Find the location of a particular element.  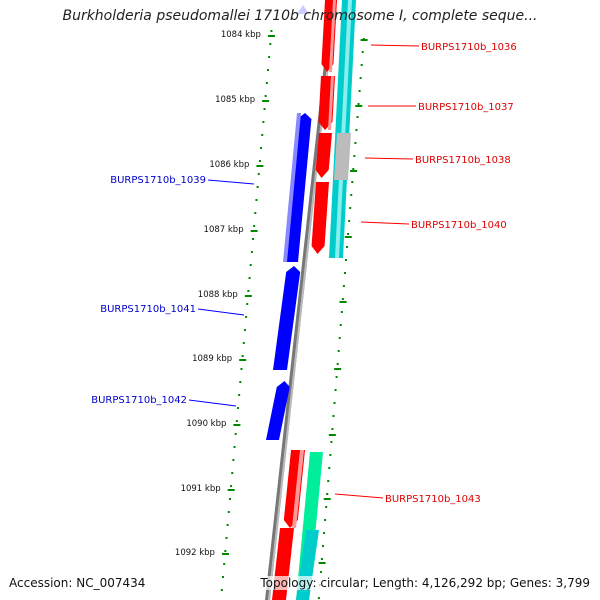

gene-label: BURPS1710b_1042 is located at coordinates (139, 400).